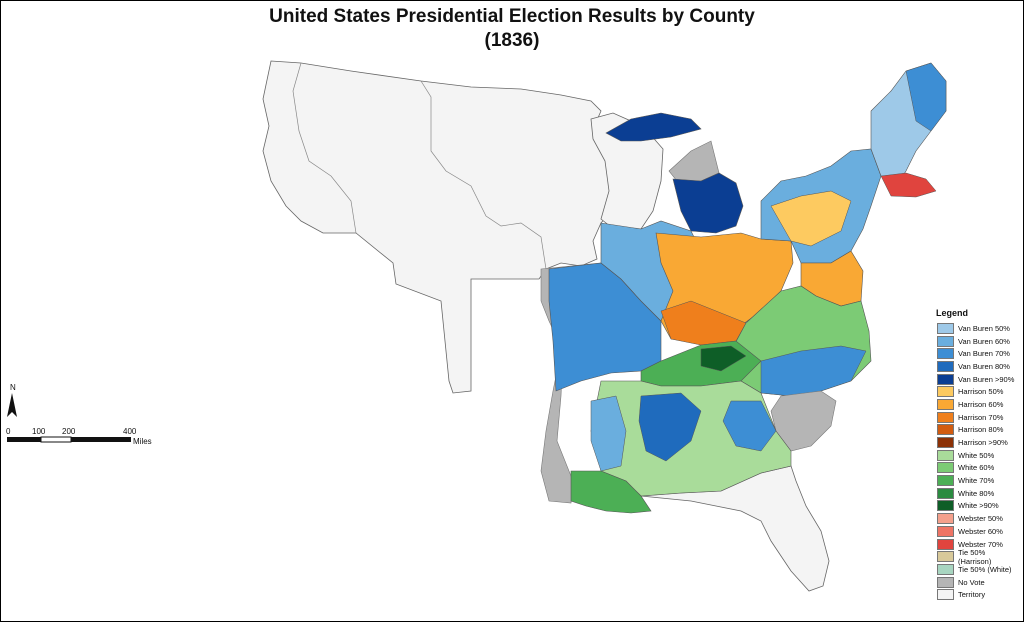 This screenshot has width=1024, height=622. Describe the element at coordinates (8, 431) in the screenshot. I see `scale-tick-0: 0` at that location.